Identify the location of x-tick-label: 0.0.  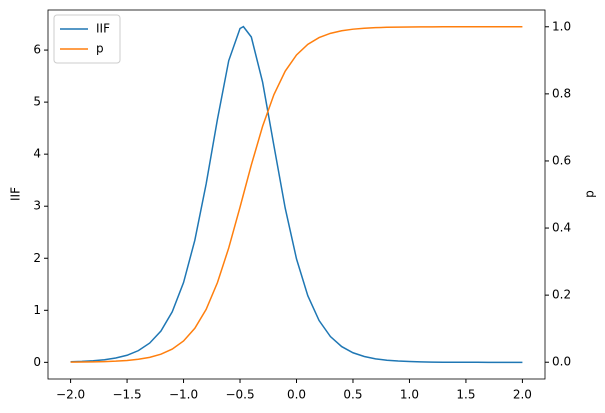
(296, 395).